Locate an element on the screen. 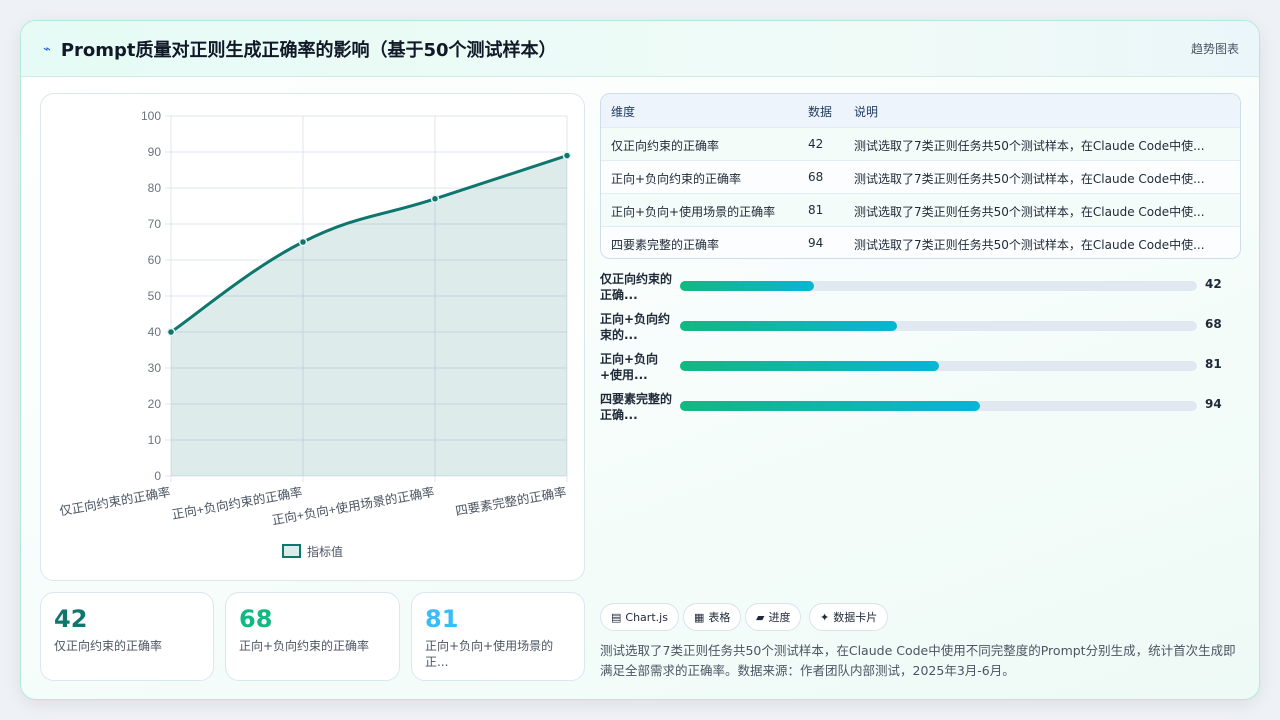 This screenshot has height=720, width=1280. progress-row: 四要素完整的正确... 94 is located at coordinates (920, 408).